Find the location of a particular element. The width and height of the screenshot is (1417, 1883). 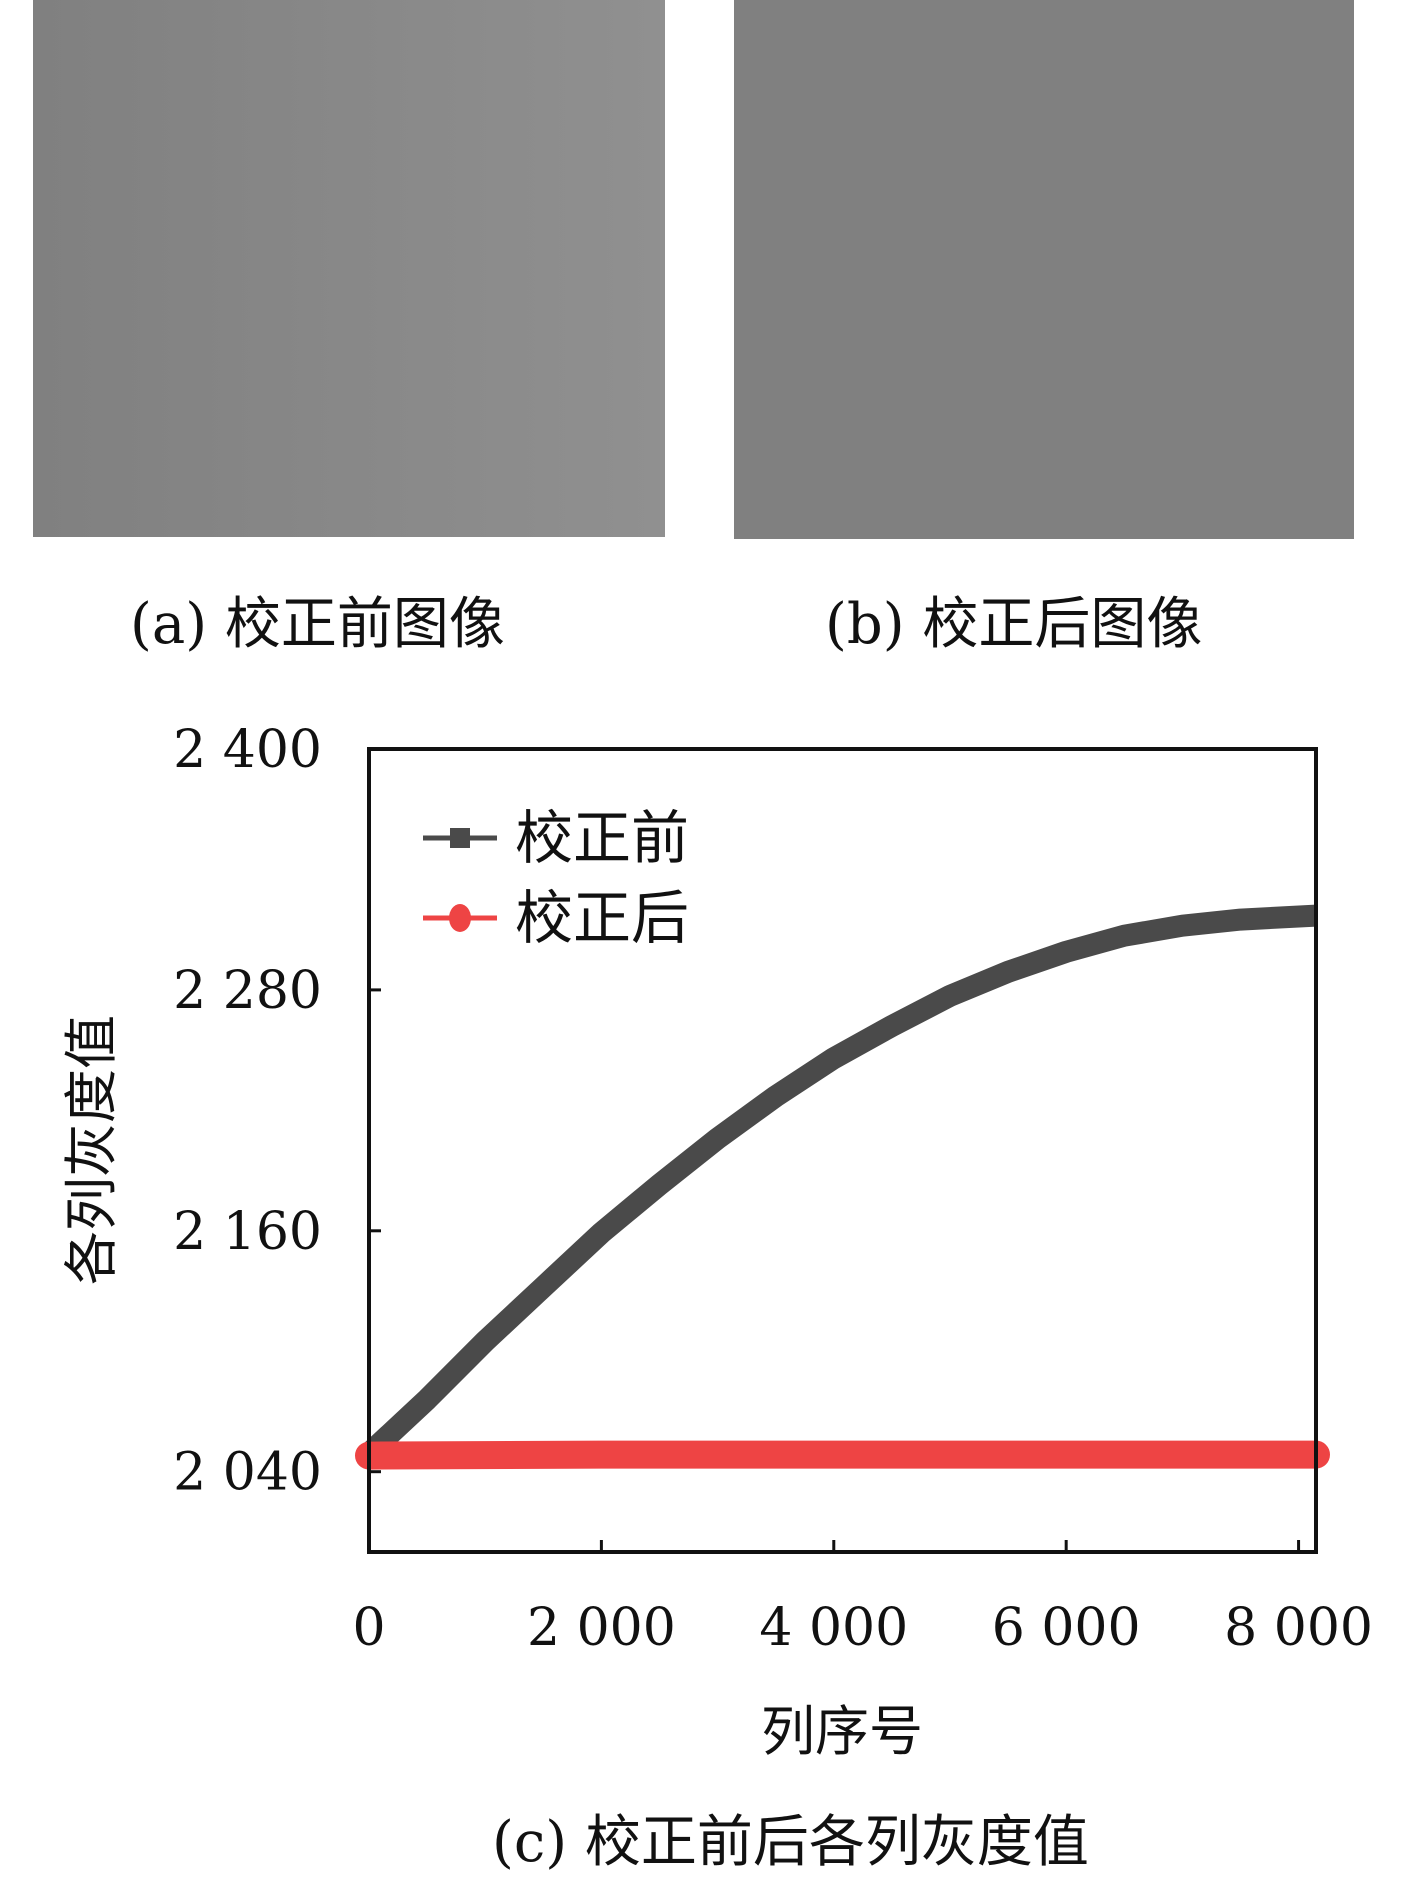

y-tick-label: 2 280 is located at coordinates (247, 991).